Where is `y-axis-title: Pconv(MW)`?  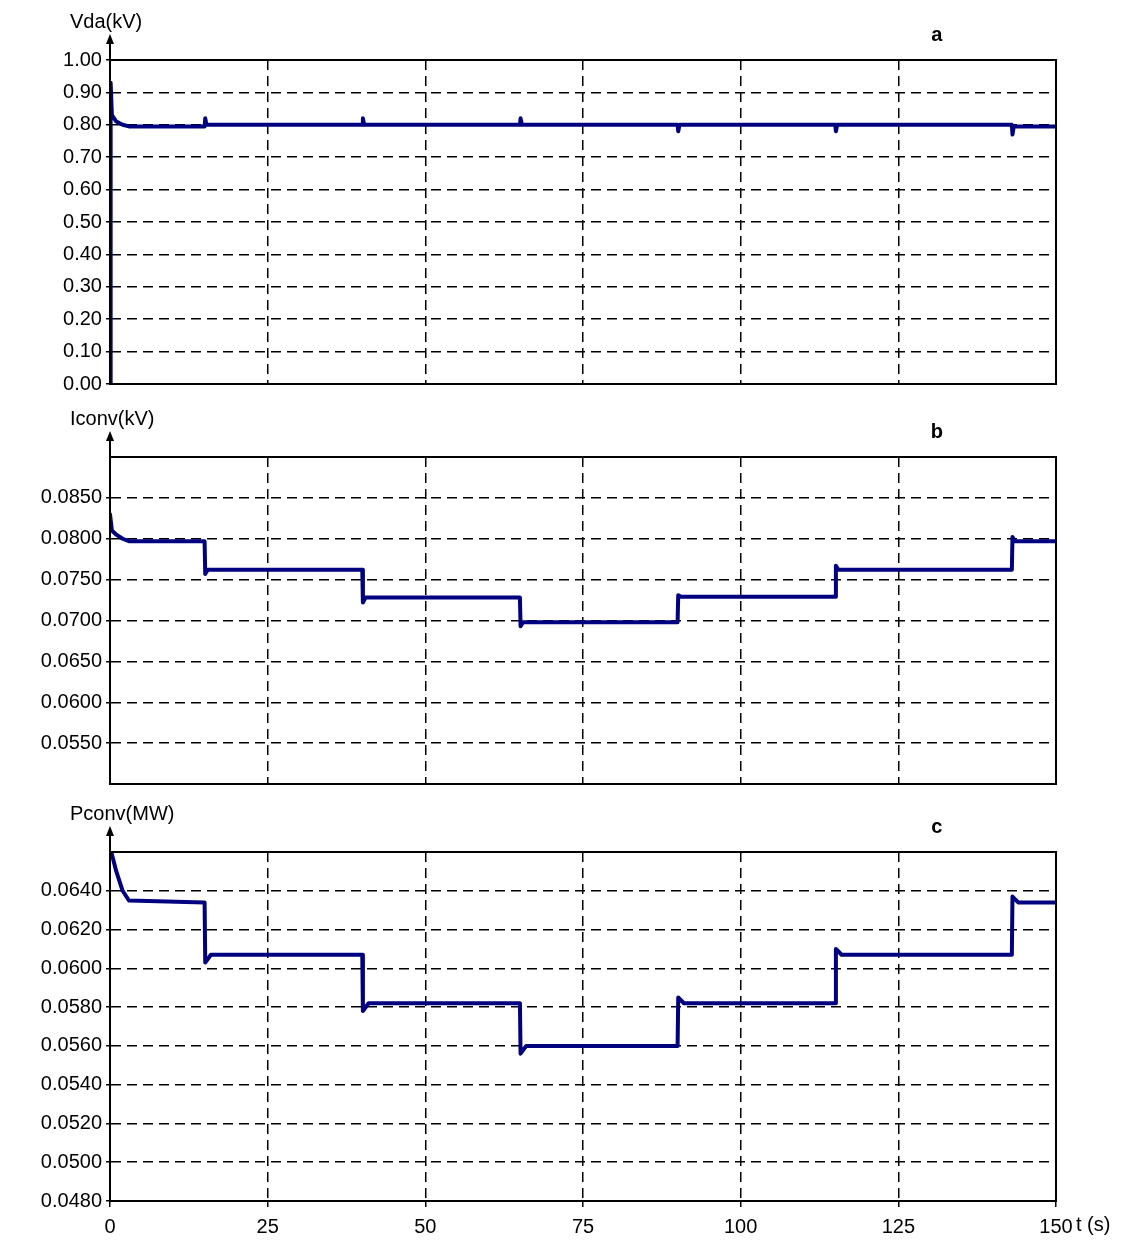
y-axis-title: Pconv(MW) is located at coordinates (122, 812).